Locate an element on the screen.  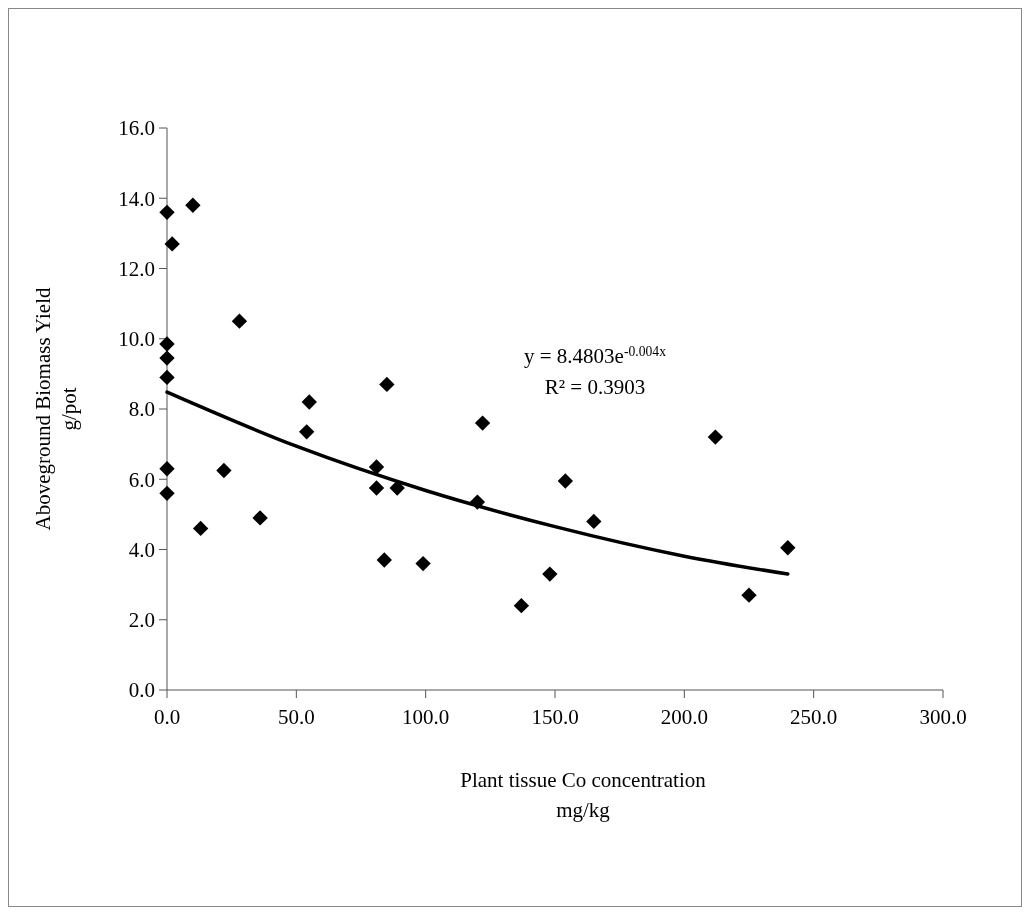
annotation: y = 8.4803e$^{-0.004x}$ is located at coordinates (595, 355).